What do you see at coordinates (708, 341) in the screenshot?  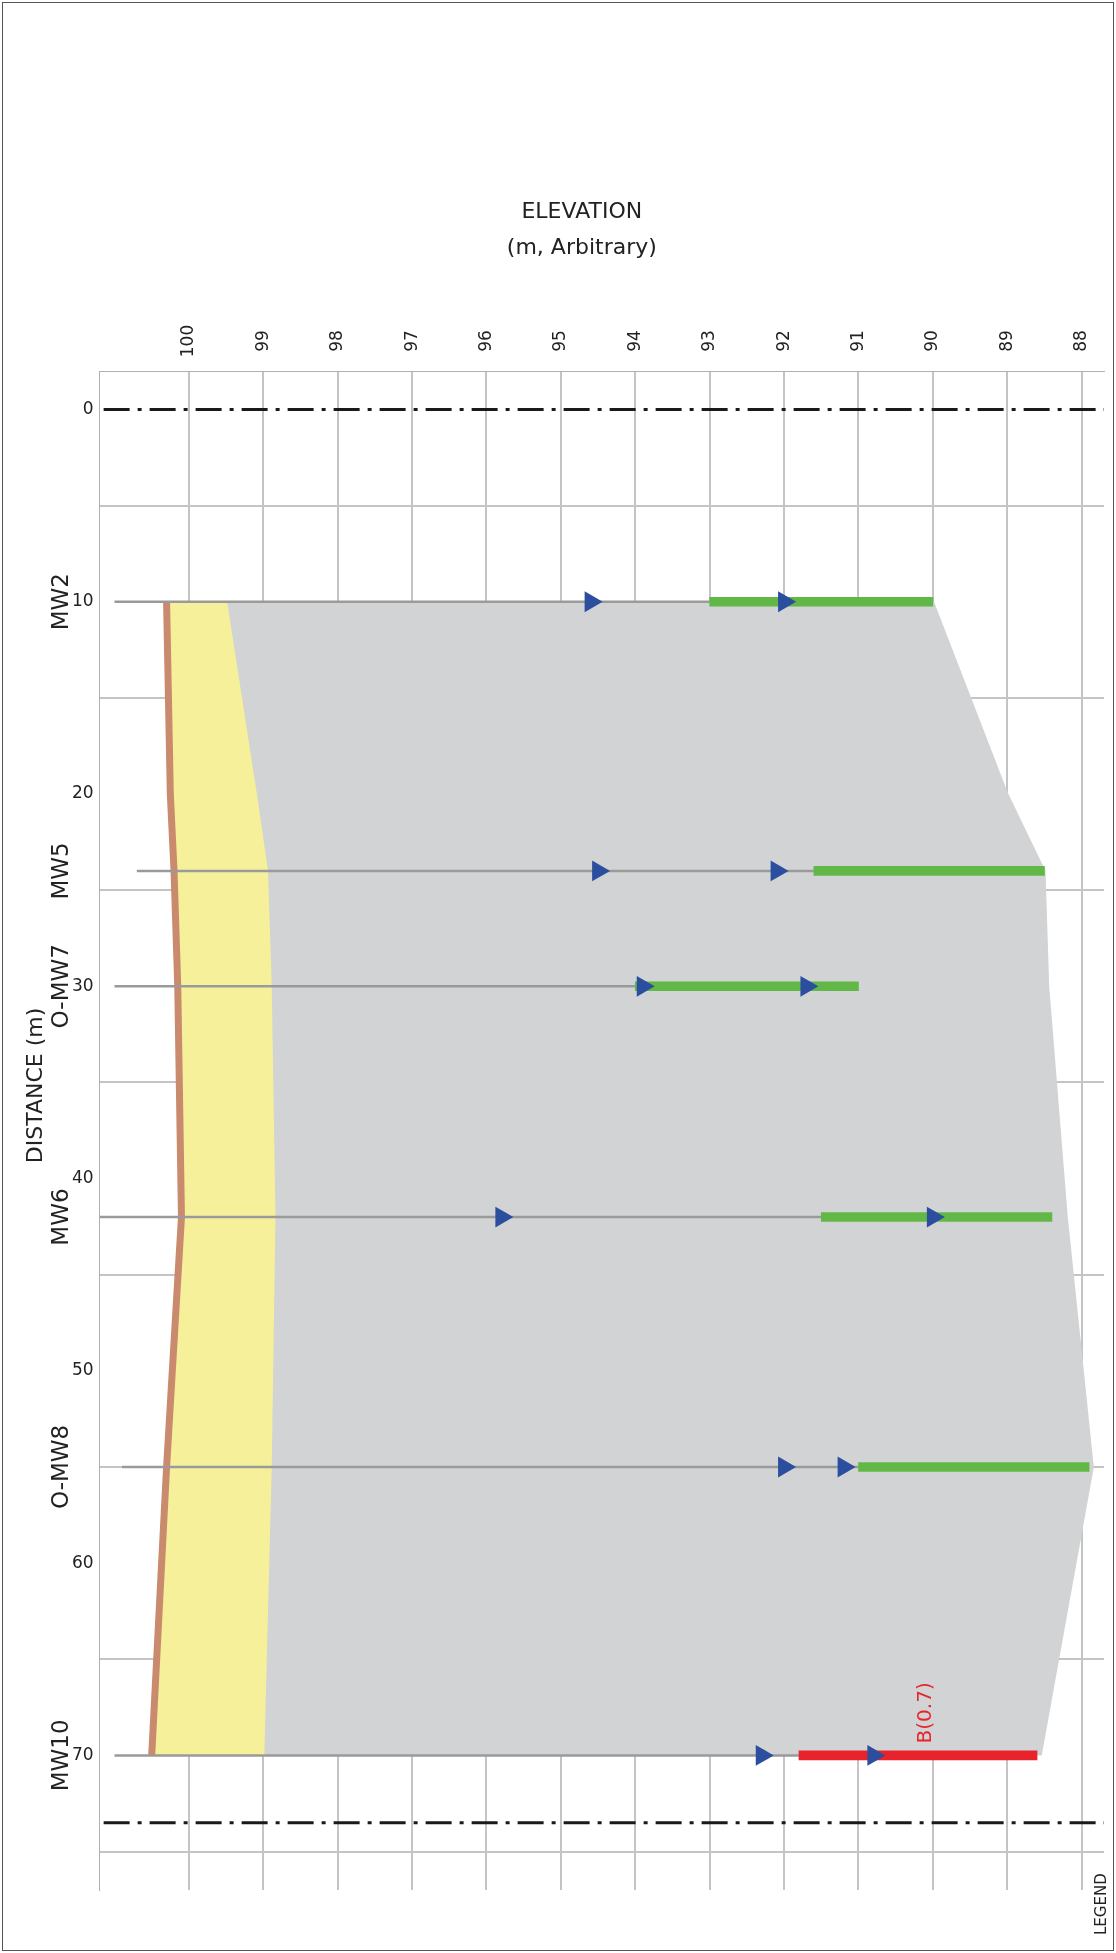 I see `x-tick-label: 93` at bounding box center [708, 341].